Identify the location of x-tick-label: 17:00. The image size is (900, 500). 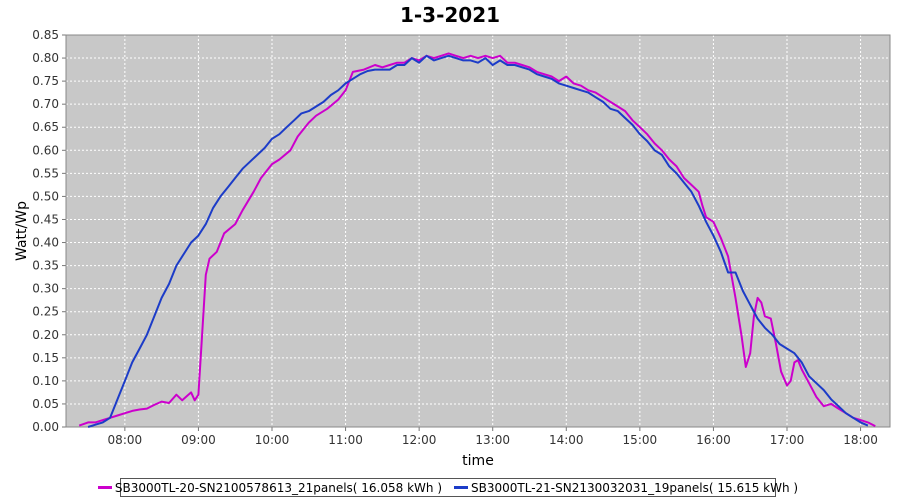
(787, 440).